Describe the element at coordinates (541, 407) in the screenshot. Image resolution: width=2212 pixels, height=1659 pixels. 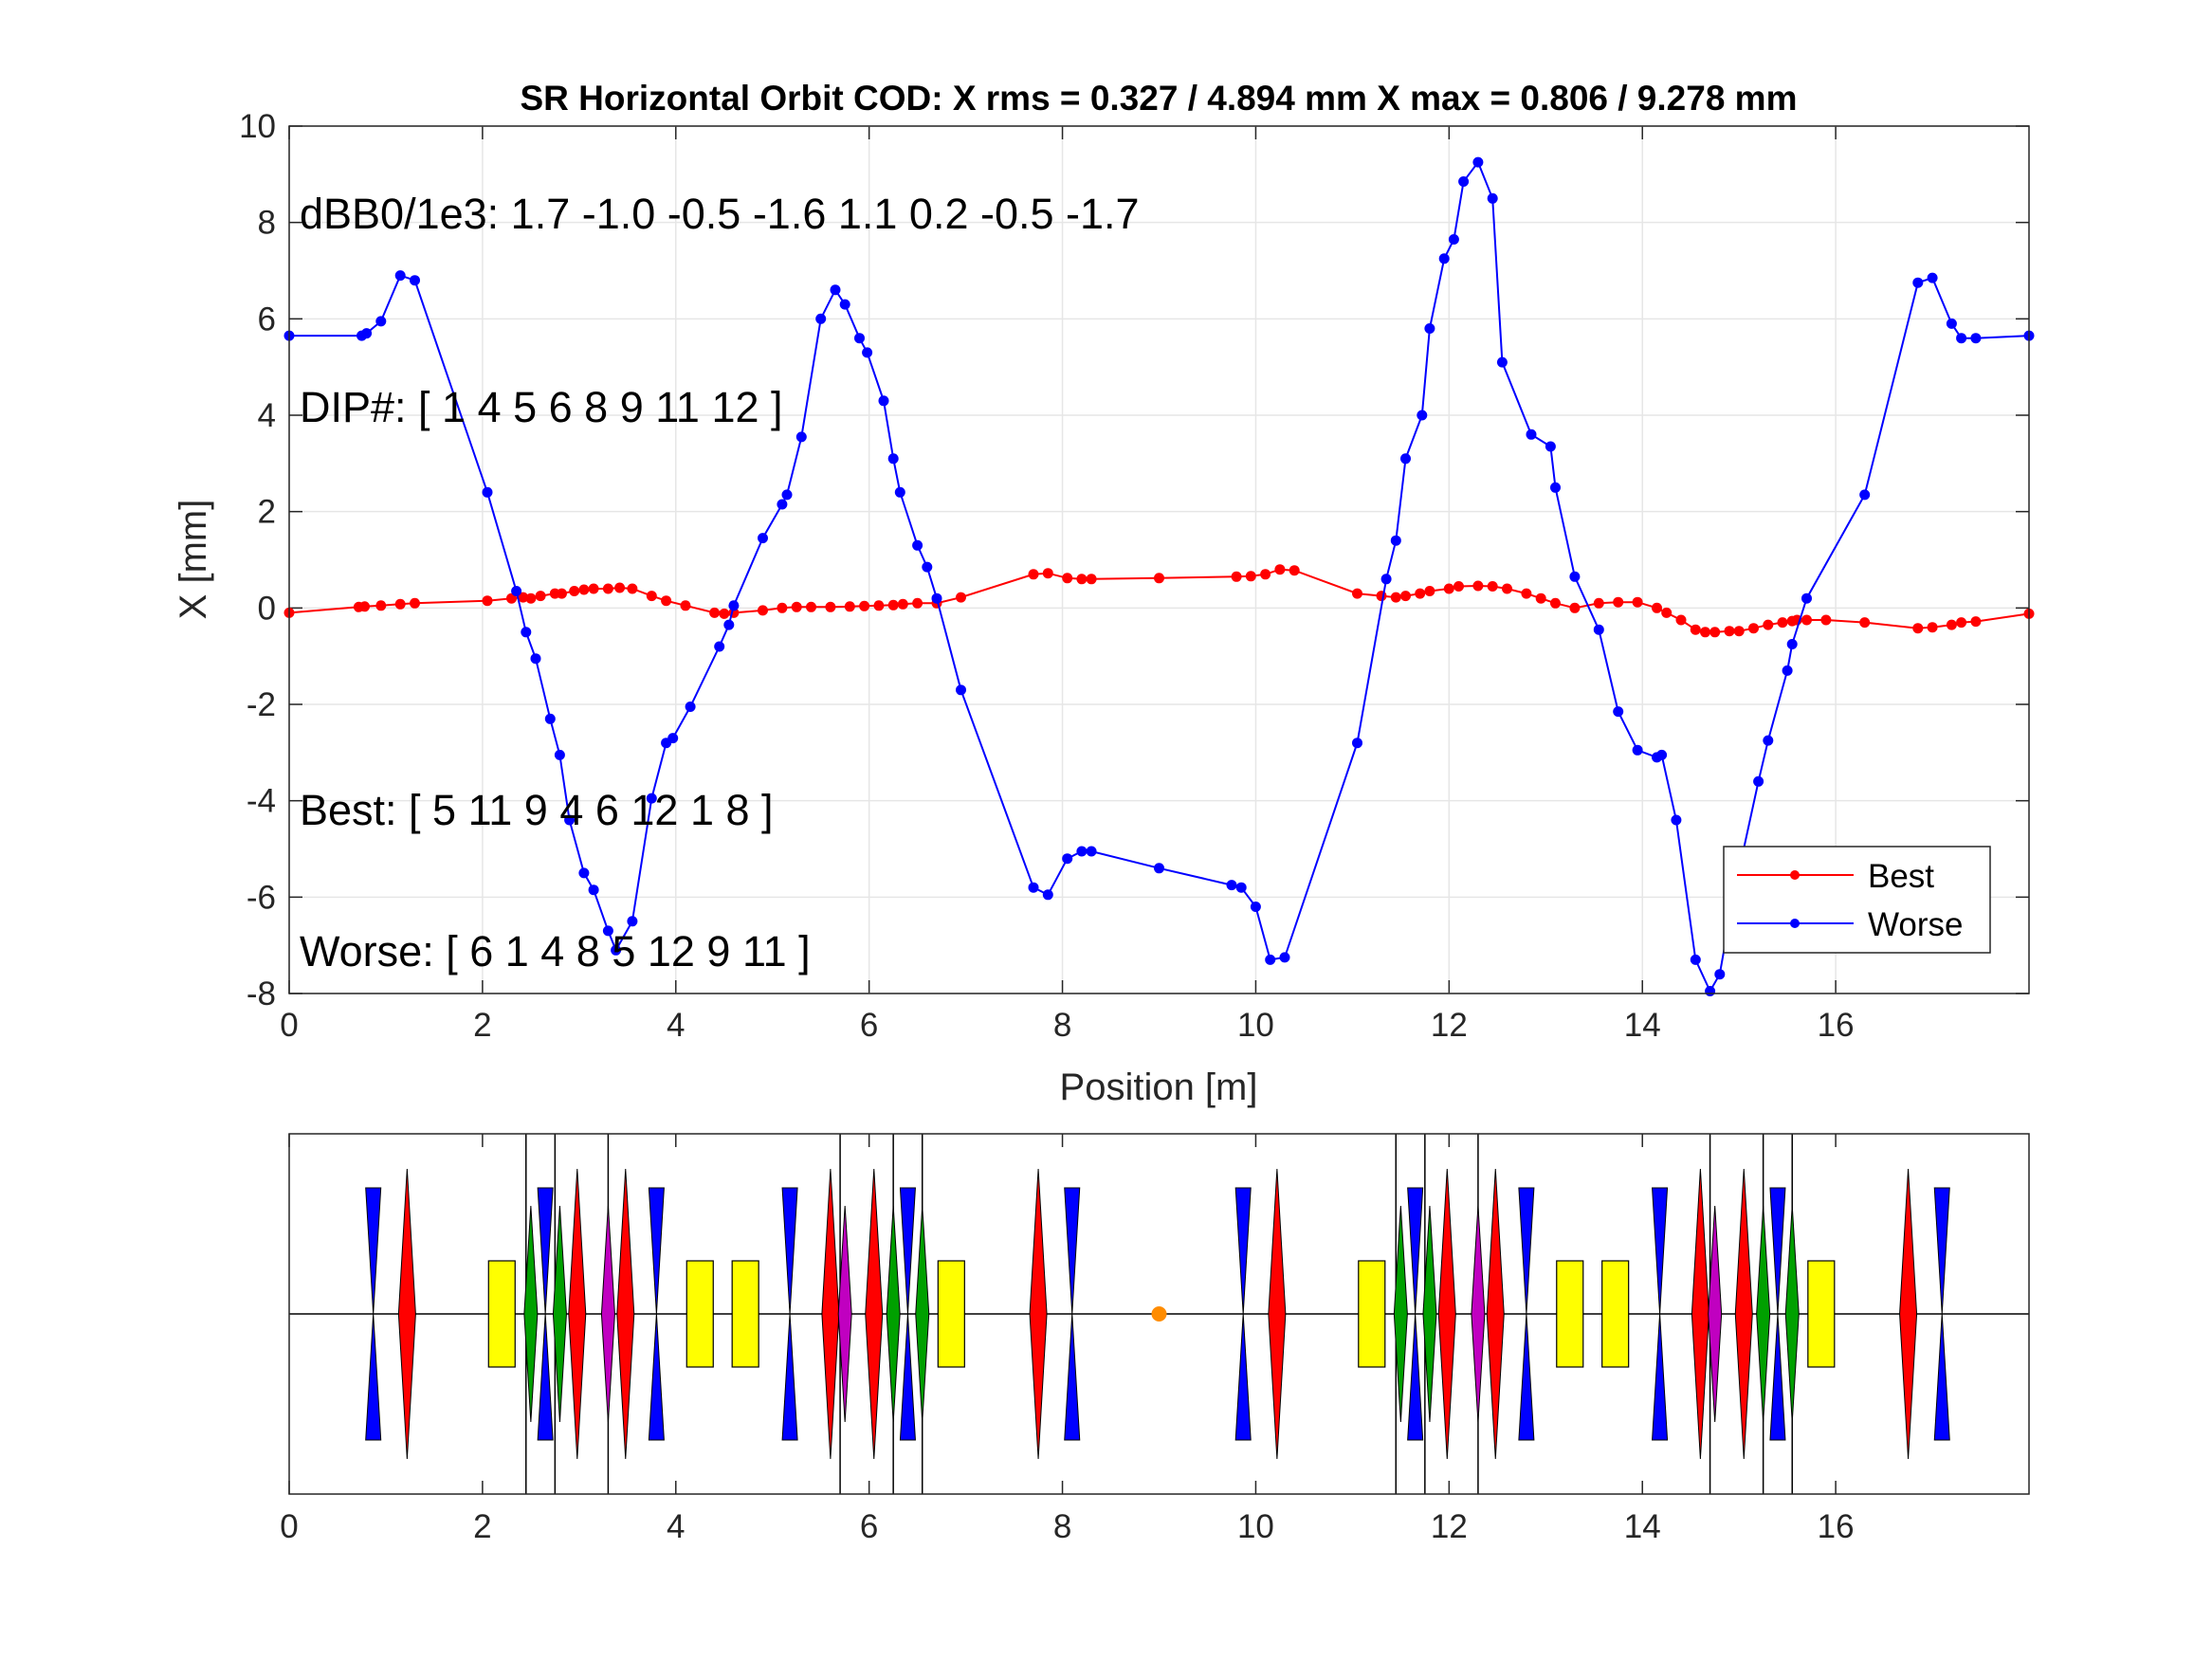
I see `annotation-dip: DIP#: [ 1 4 5 6 8 9 11 12 ]` at that location.